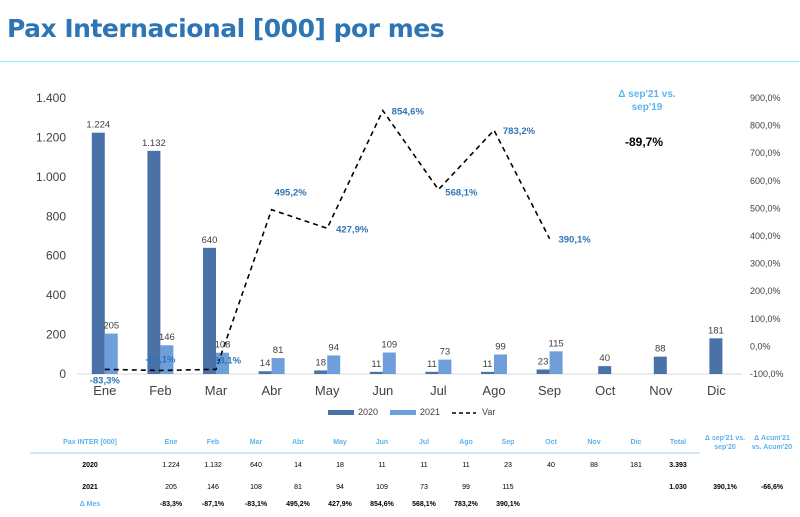 The height and width of the screenshot is (517, 800). What do you see at coordinates (593, 442) in the screenshot?
I see `table-header: Nov` at bounding box center [593, 442].